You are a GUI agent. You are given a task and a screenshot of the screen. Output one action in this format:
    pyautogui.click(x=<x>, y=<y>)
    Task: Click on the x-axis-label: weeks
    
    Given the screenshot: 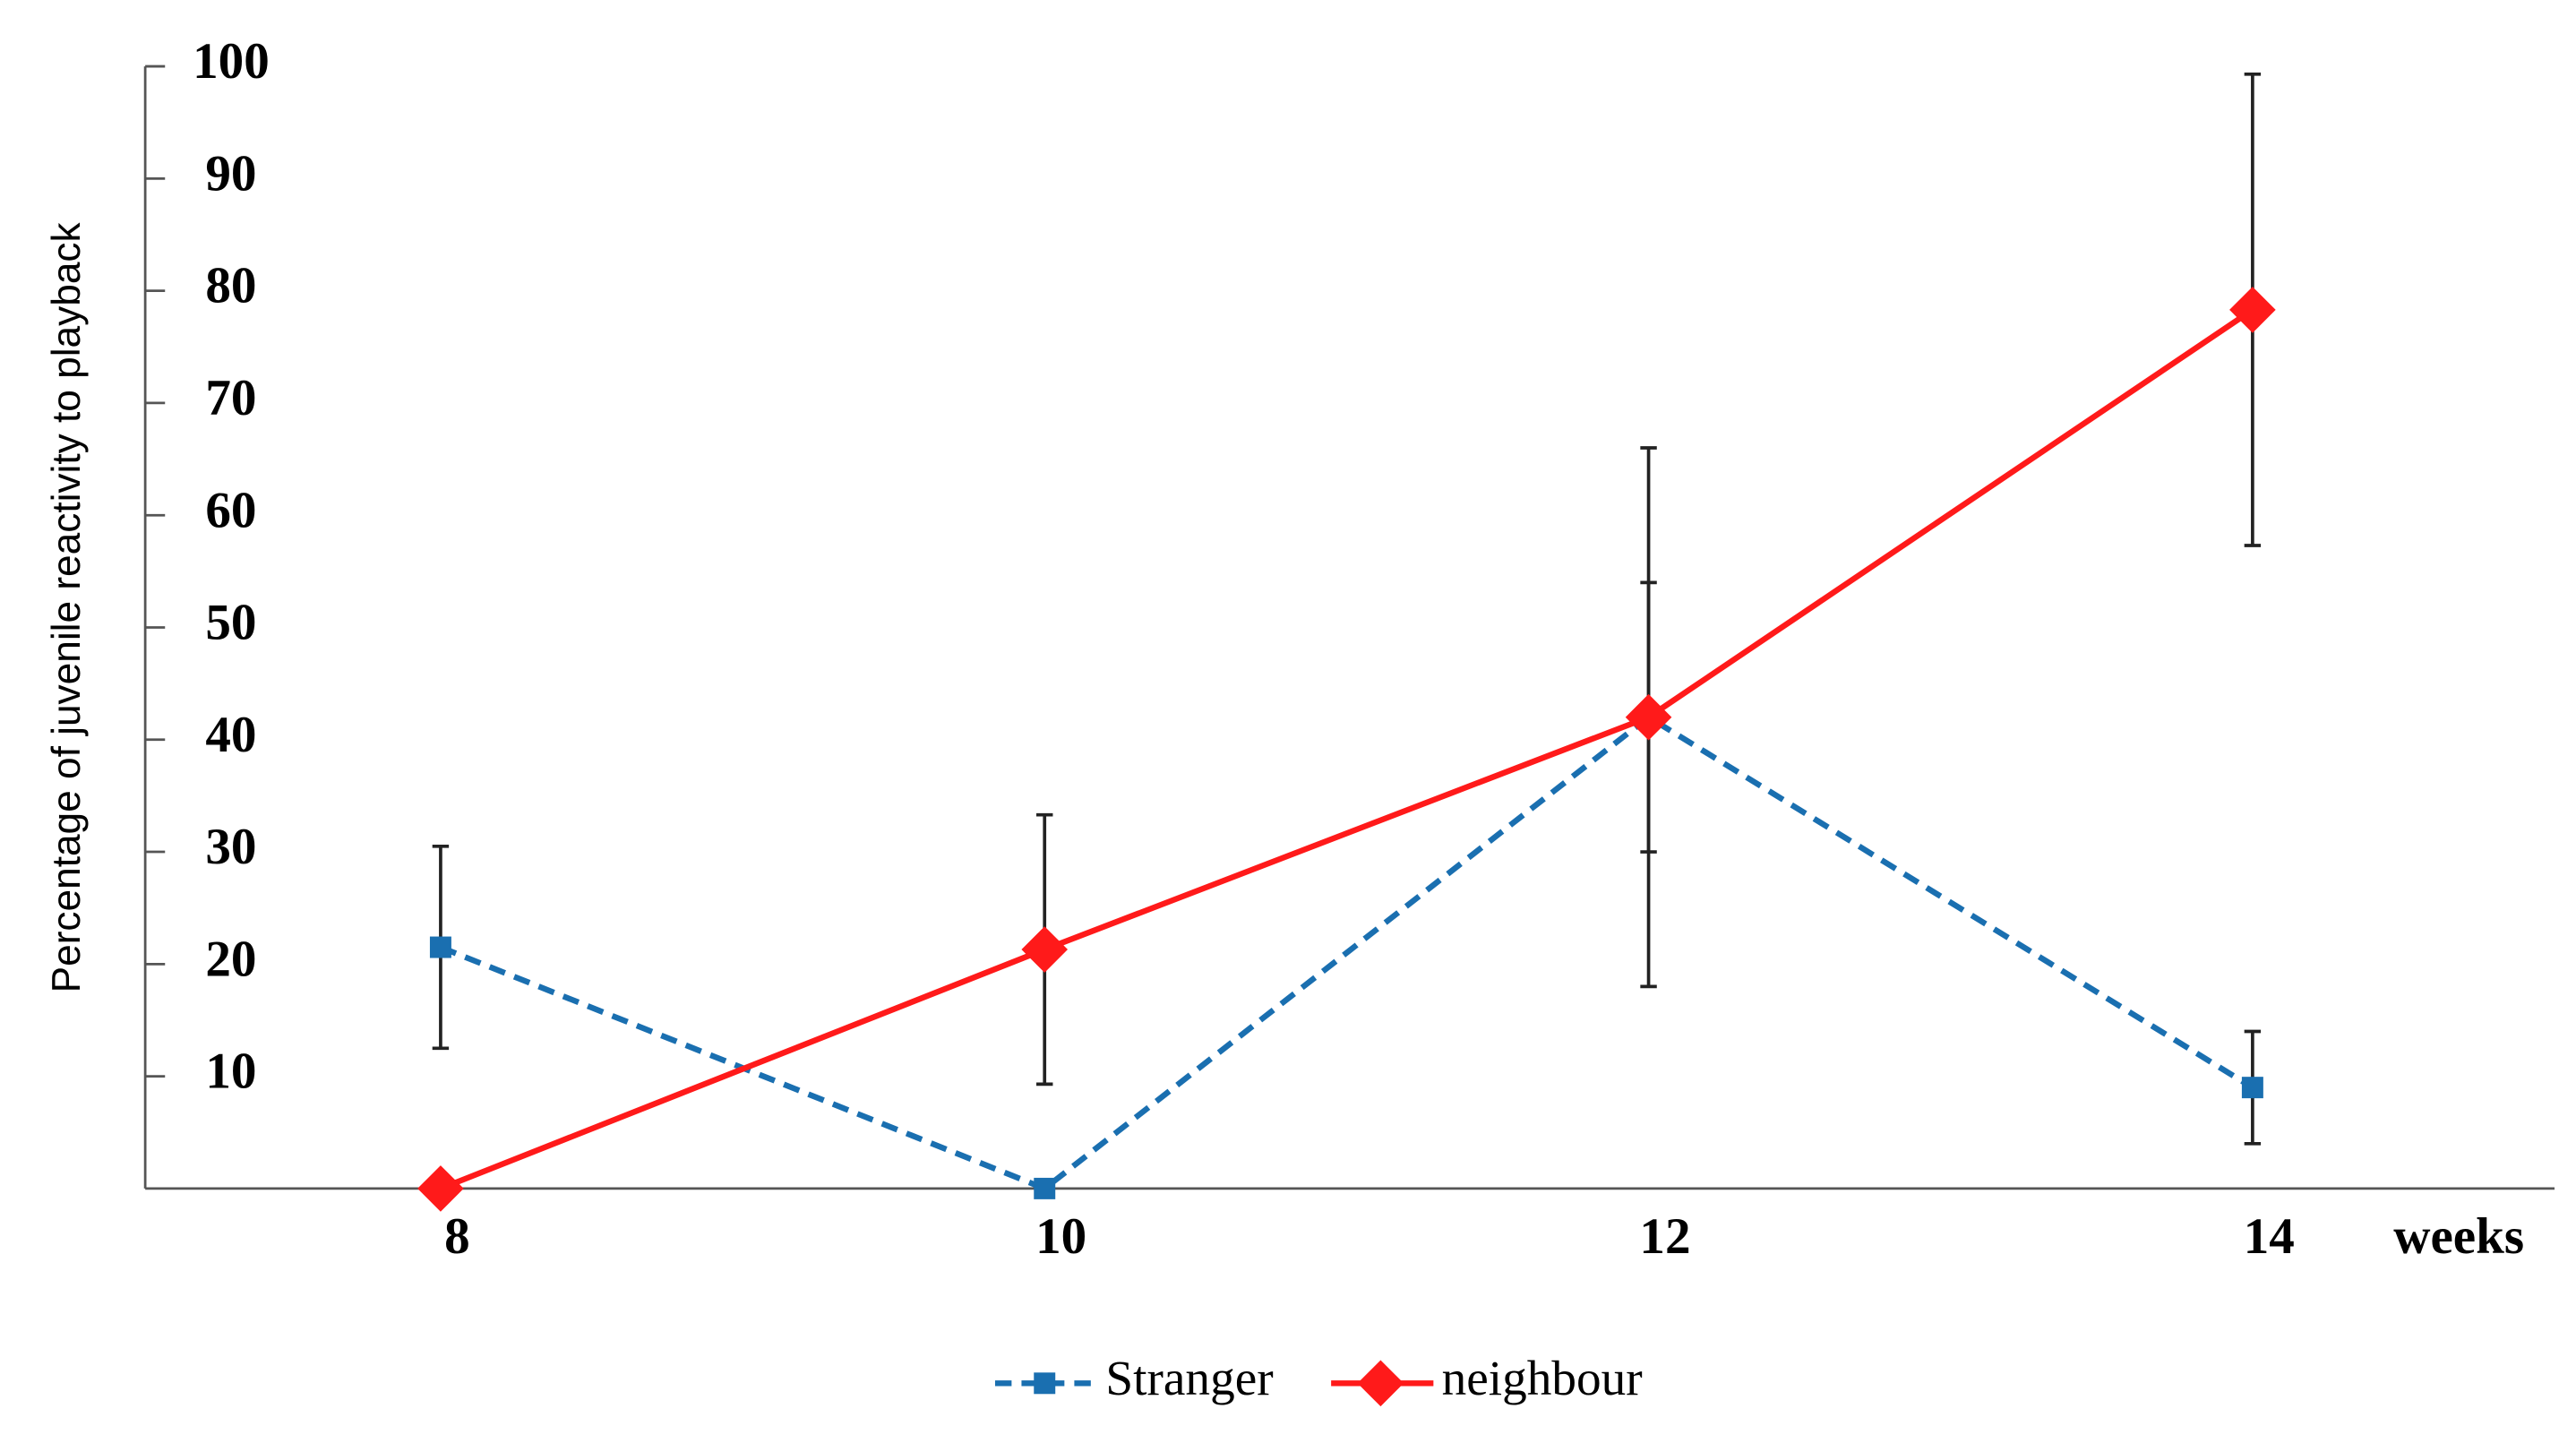 What is the action you would take?
    pyautogui.click(x=2458, y=1236)
    